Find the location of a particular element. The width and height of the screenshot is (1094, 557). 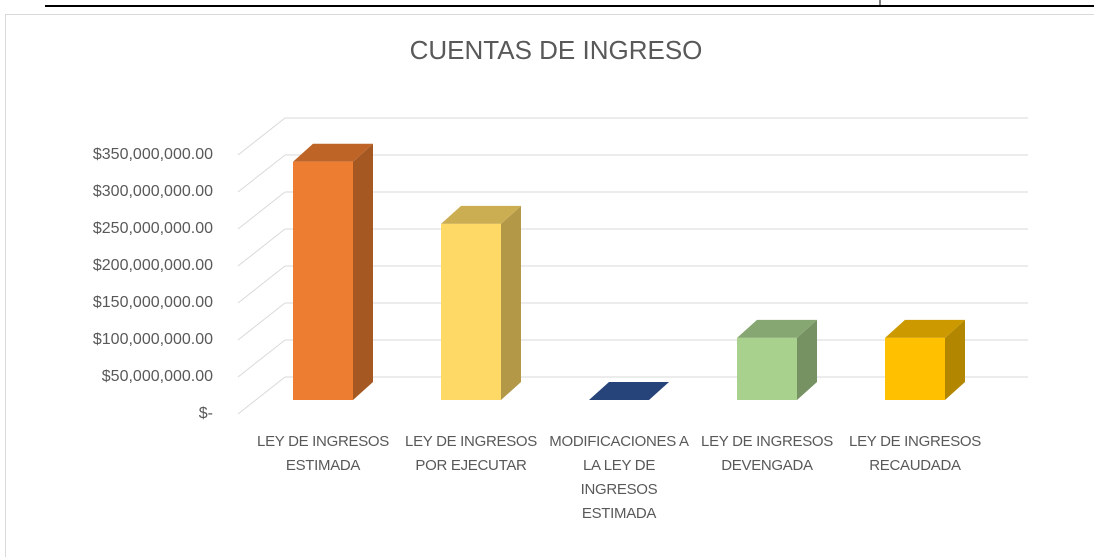

y-tick-label: $200,000,000.00 is located at coordinates (153, 265).